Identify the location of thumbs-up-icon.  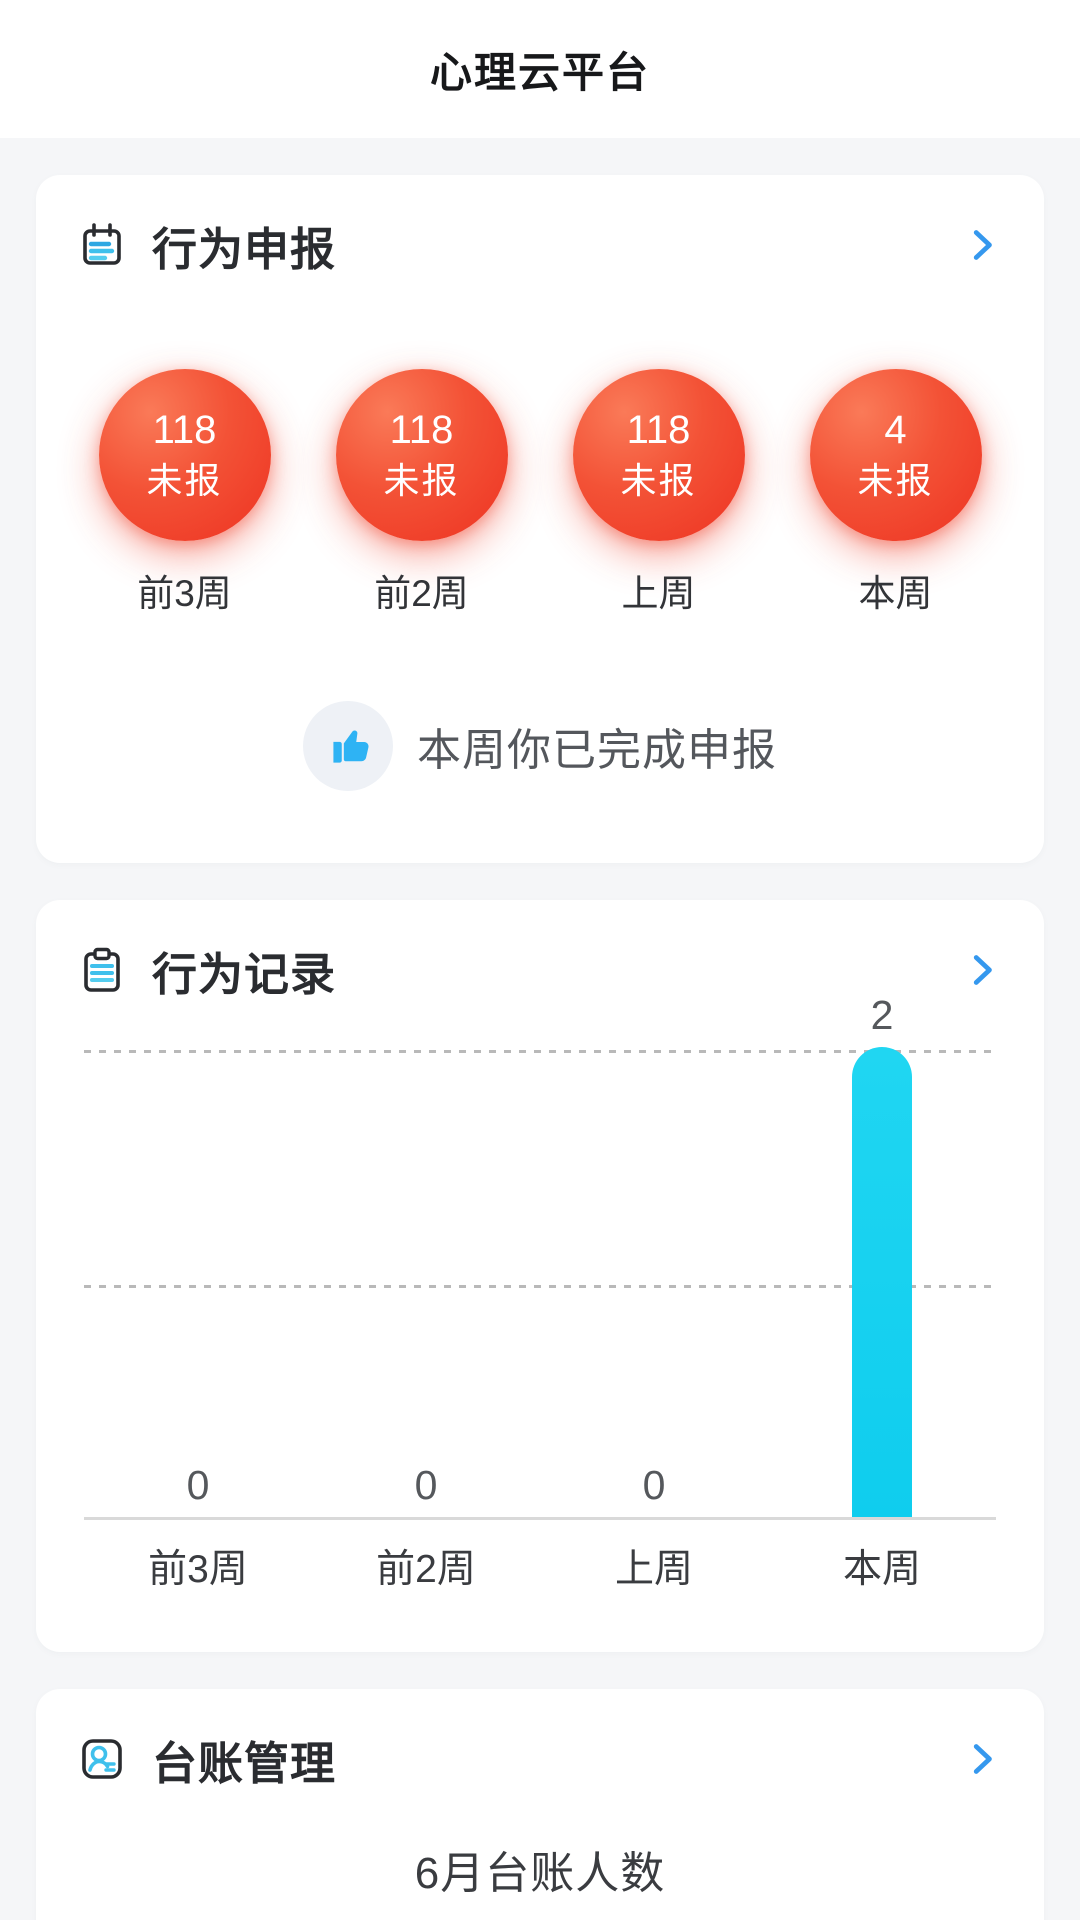
(348, 746).